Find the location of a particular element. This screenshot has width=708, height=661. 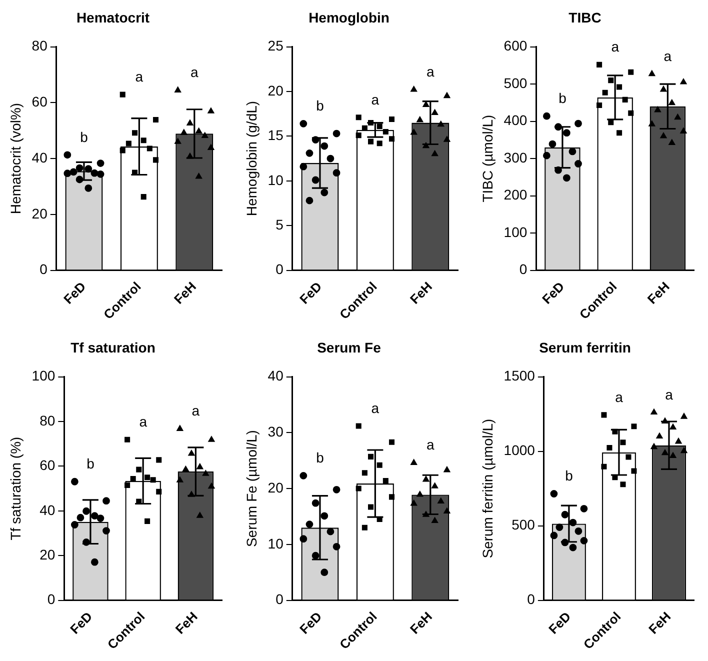

y-tick-label: 1500 is located at coordinates (520, 376).